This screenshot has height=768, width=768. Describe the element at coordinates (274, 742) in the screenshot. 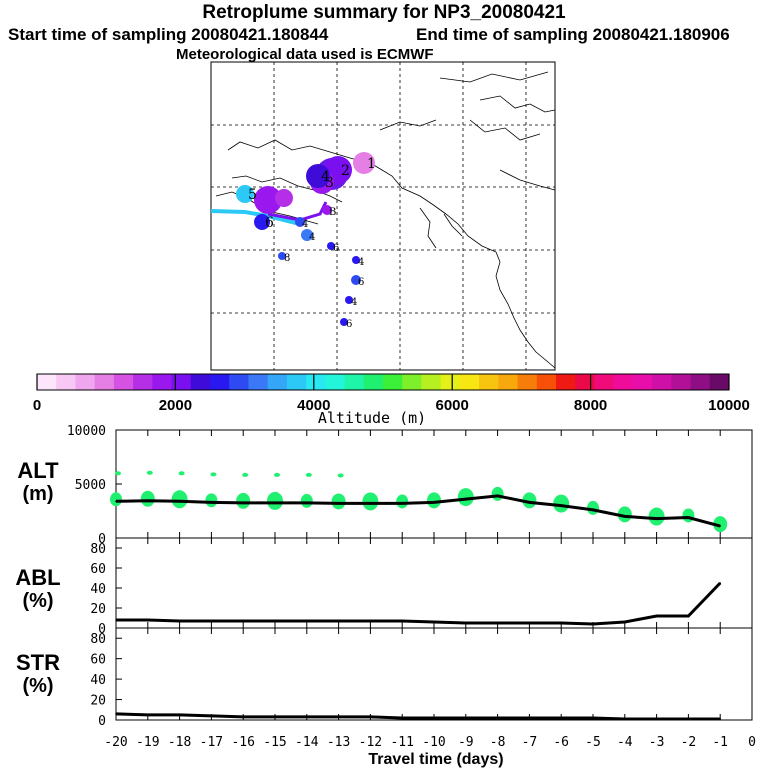

I see `x-tick-label: -15` at that location.